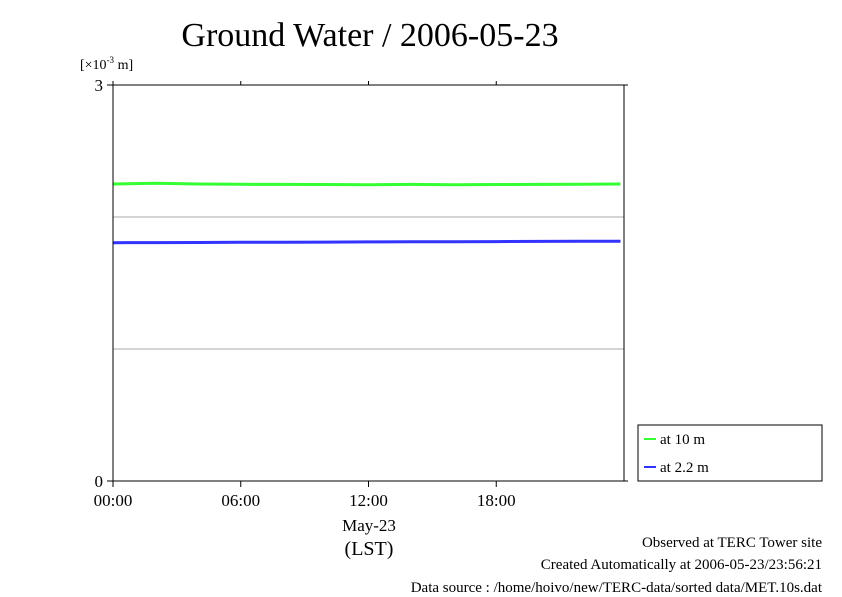 The image size is (842, 597). I want to click on y-gridlines, so click(368, 283).